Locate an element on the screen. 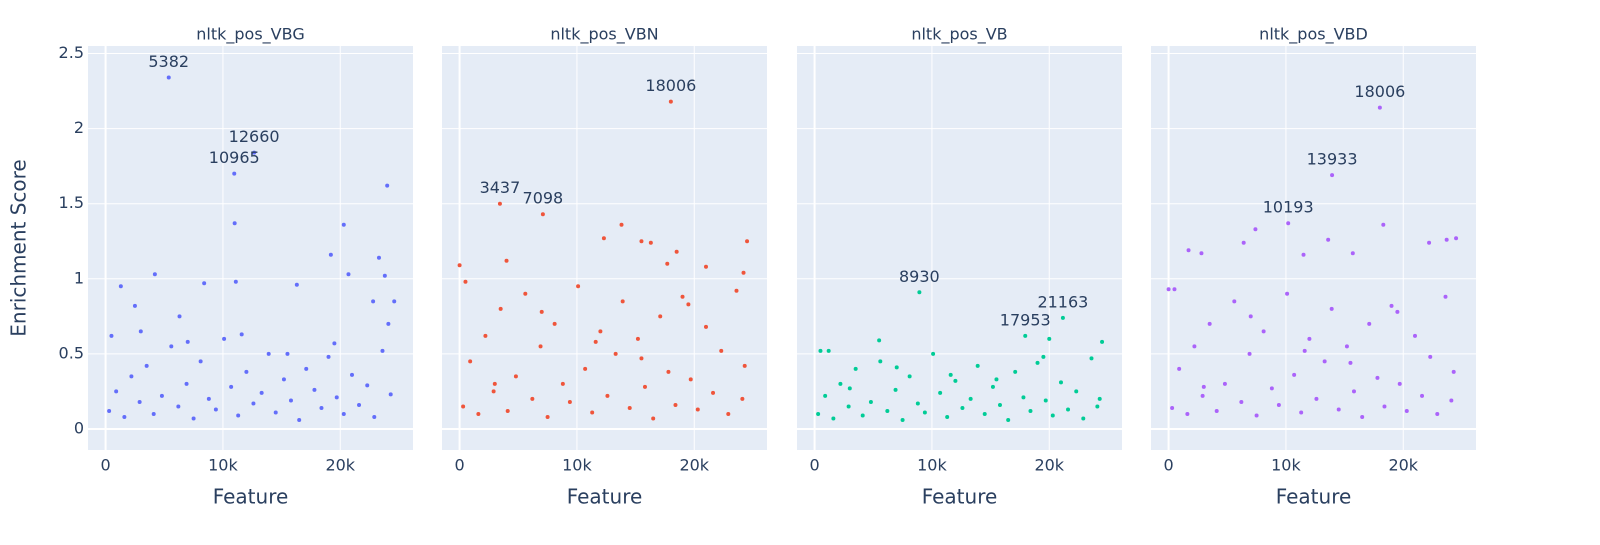  annotation: 10965 is located at coordinates (234, 157).